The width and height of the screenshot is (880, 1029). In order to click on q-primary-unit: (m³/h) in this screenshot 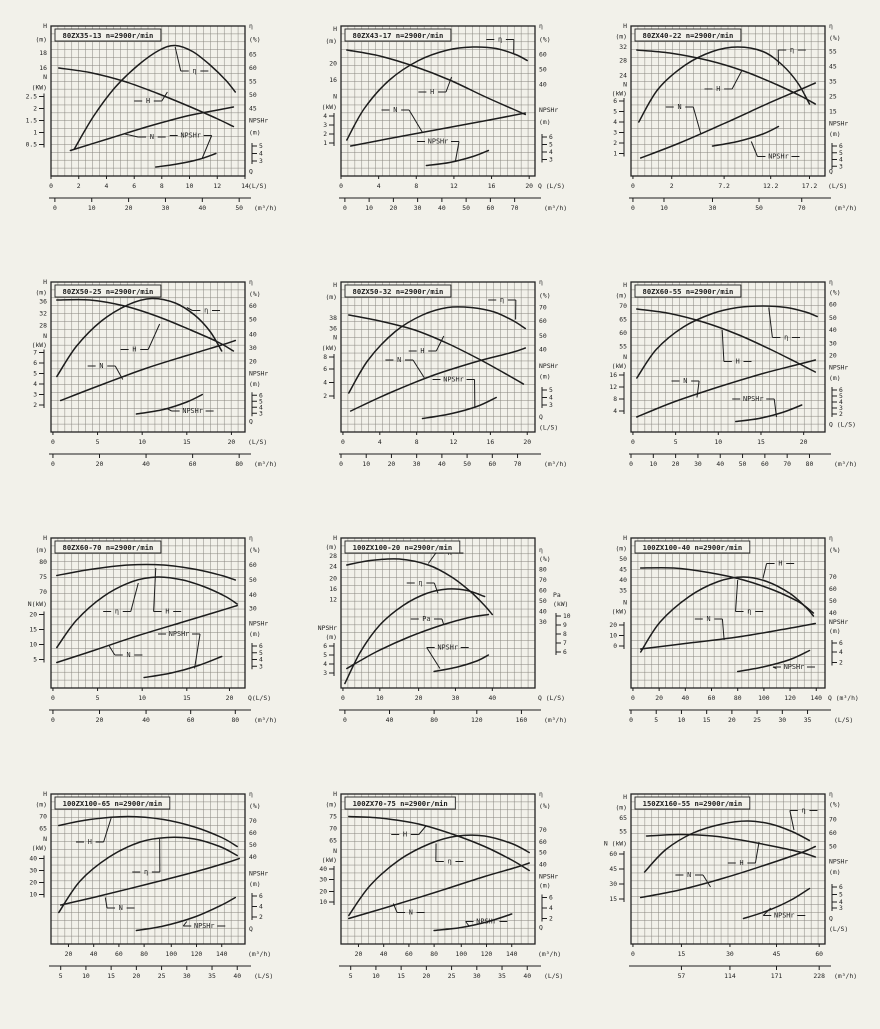, I will do `click(259, 954)`.